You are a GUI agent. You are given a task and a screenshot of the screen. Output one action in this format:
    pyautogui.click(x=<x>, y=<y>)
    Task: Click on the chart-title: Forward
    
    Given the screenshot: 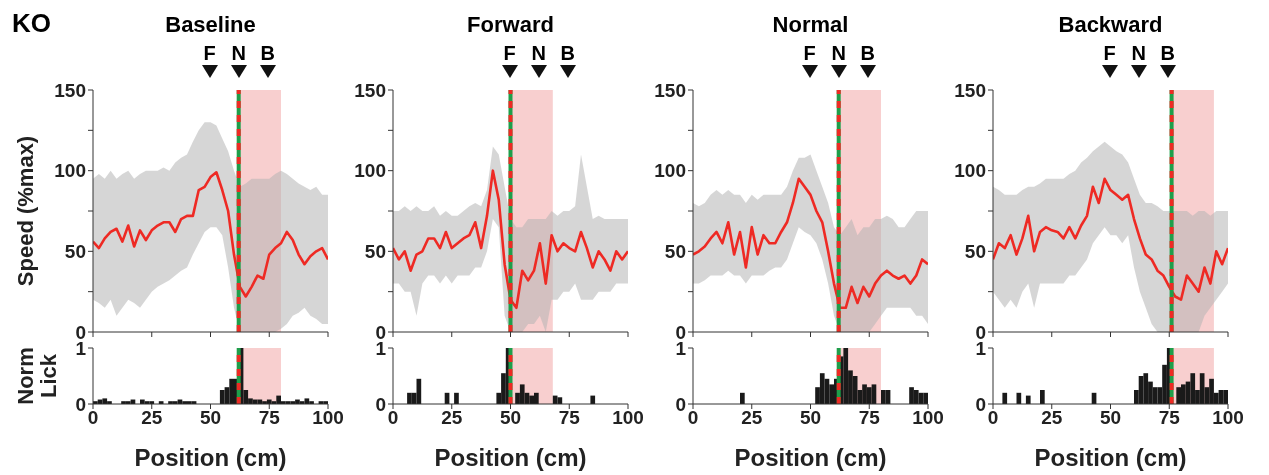 What is the action you would take?
    pyautogui.click(x=510, y=25)
    